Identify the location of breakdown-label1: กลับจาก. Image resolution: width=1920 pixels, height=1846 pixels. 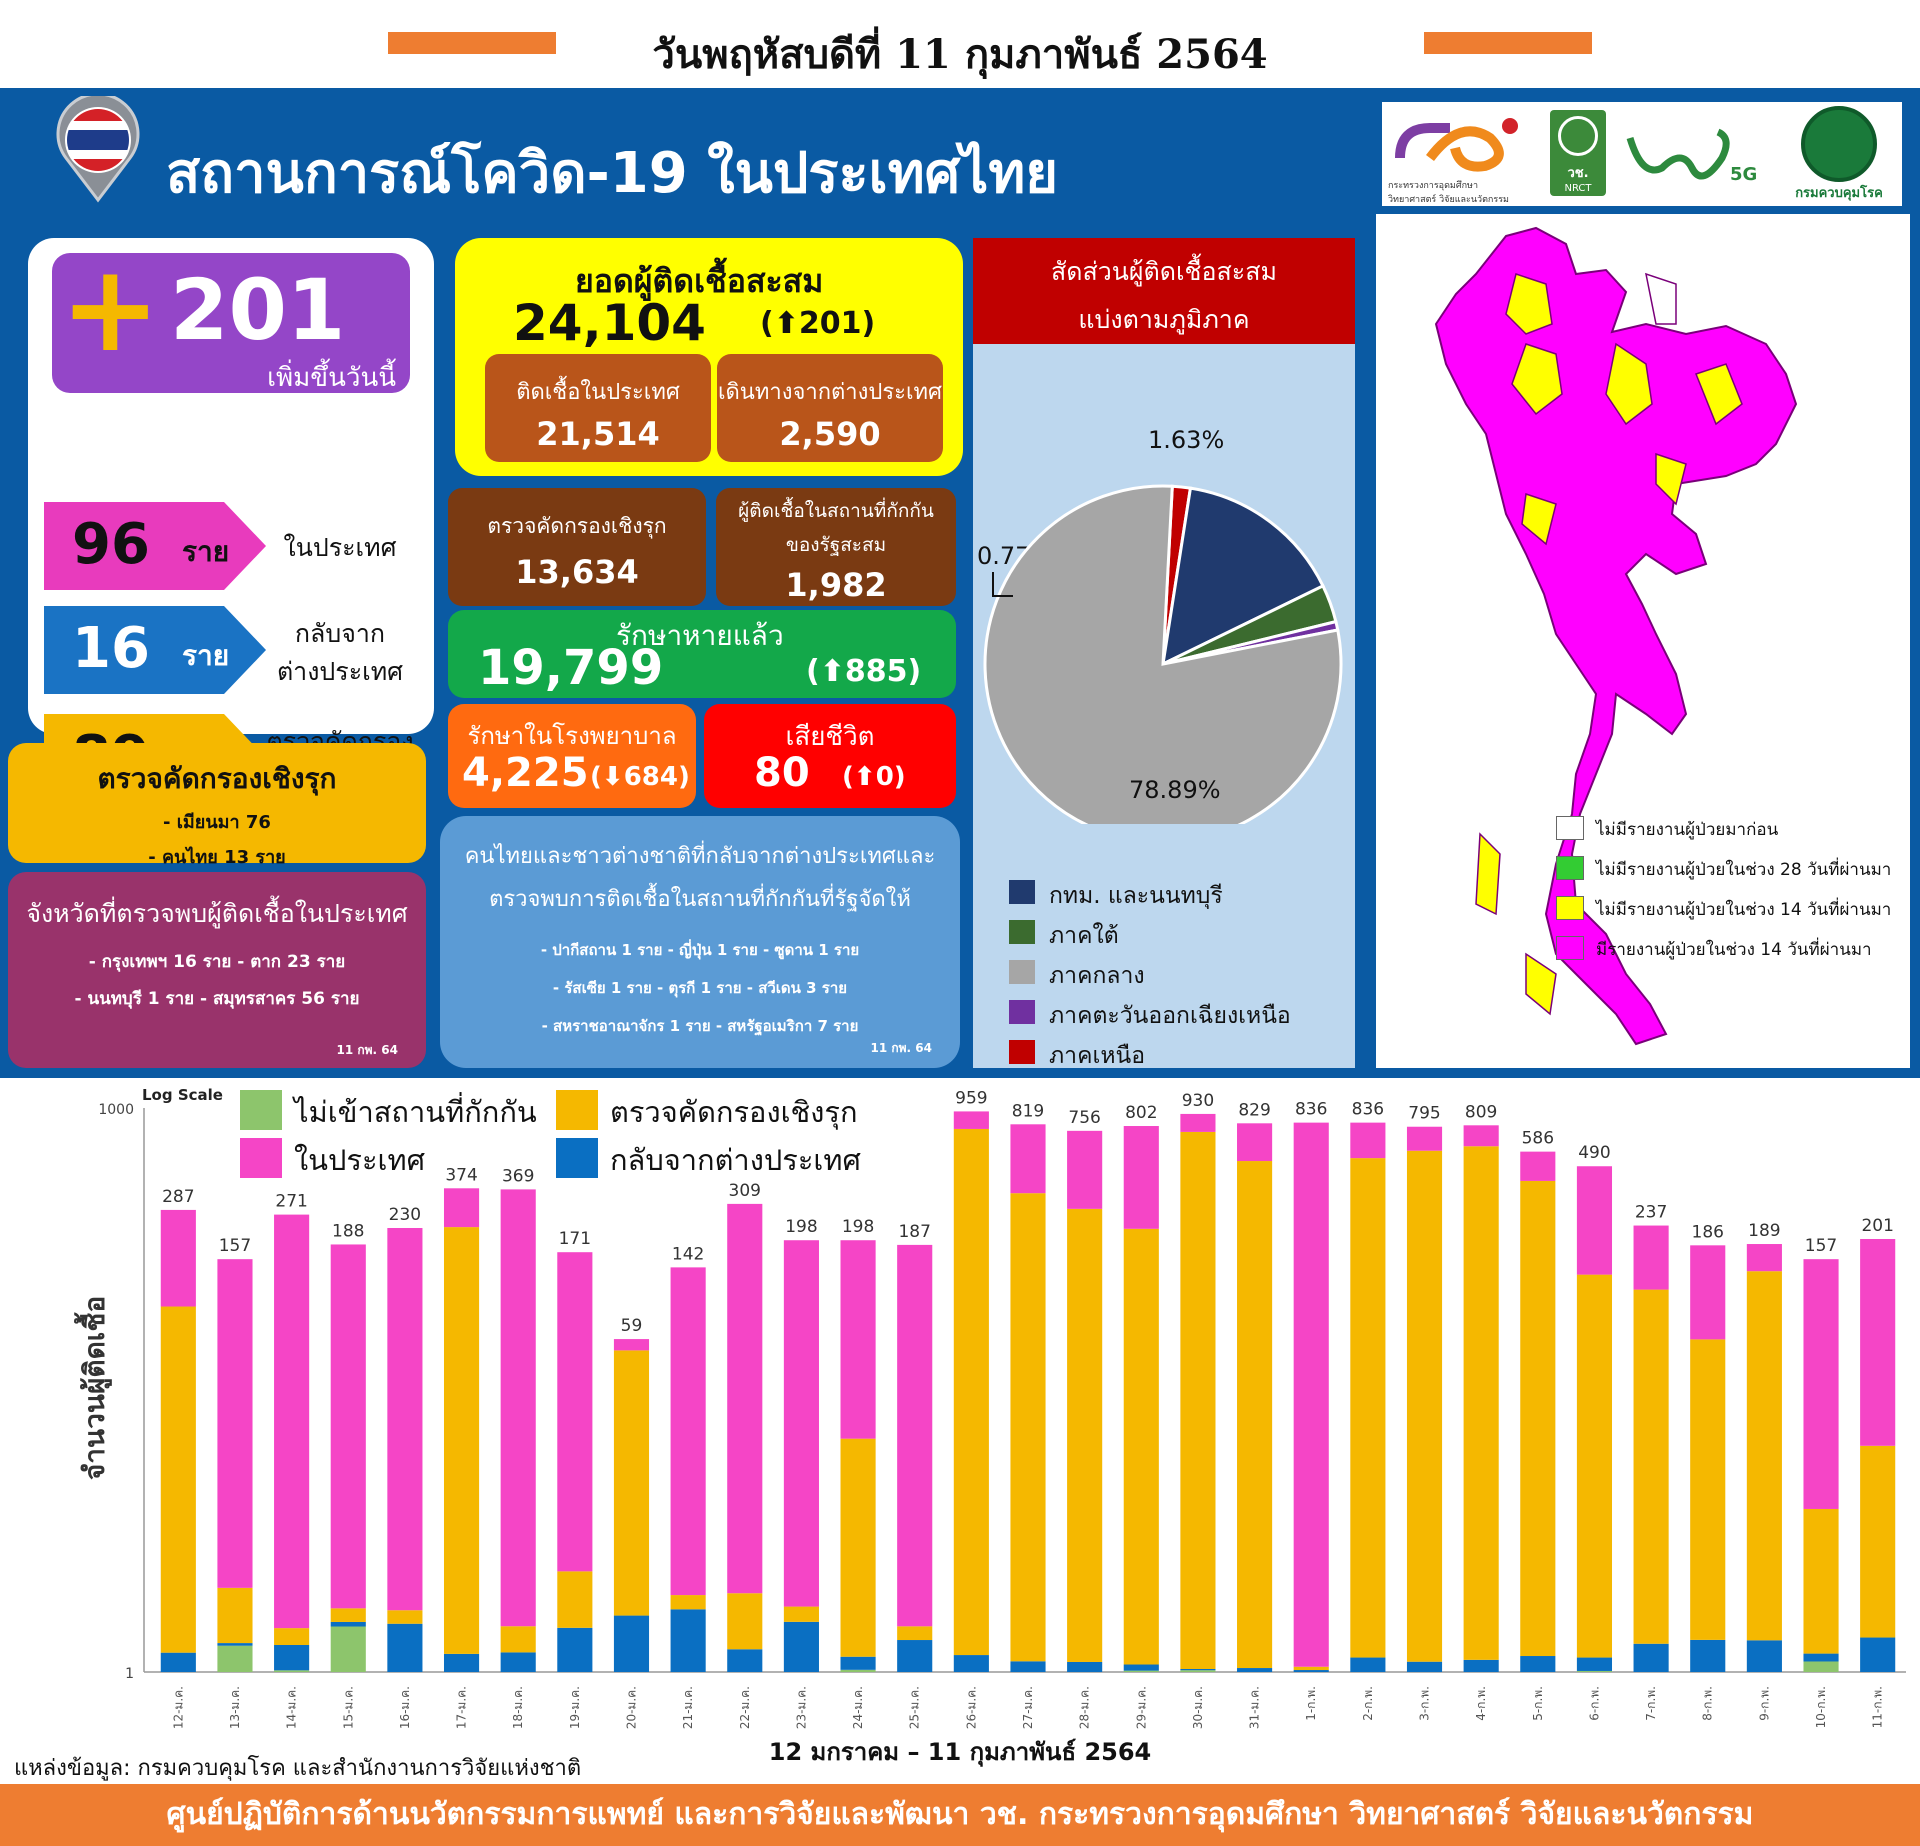
(340, 633).